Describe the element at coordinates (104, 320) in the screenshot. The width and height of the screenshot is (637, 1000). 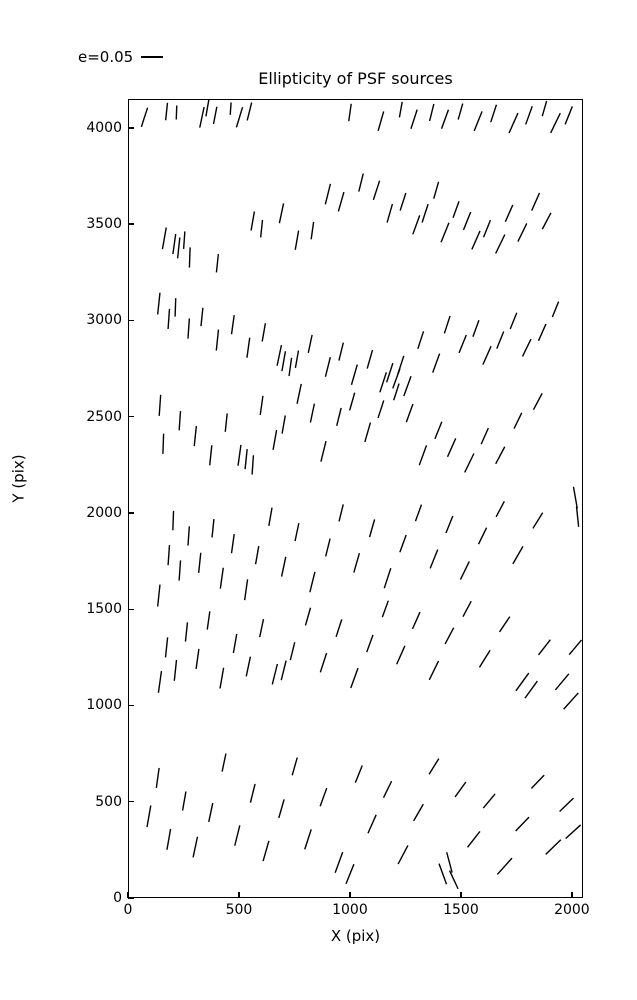
I see `y-tick-label-text: 3000` at that location.